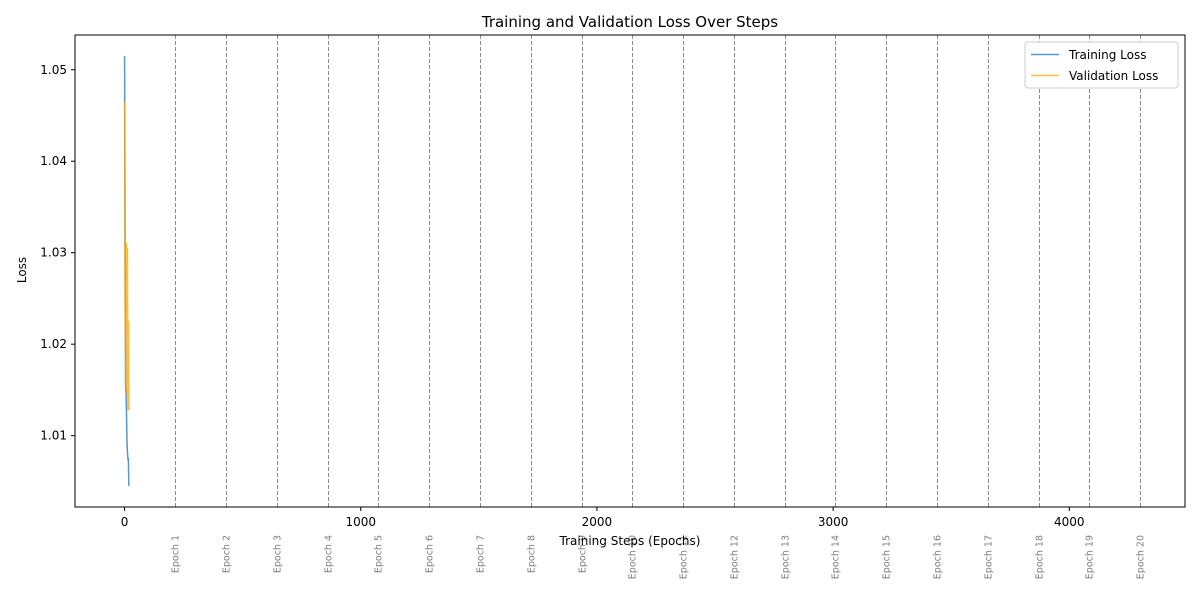 This screenshot has height=604, width=1200. What do you see at coordinates (53, 436) in the screenshot?
I see `y-tick-label: 1.01` at bounding box center [53, 436].